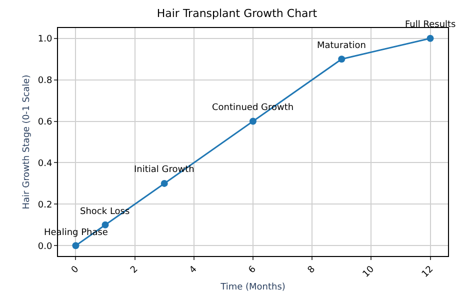 This screenshot has width=474, height=302. What do you see at coordinates (45, 205) in the screenshot?
I see `y-tick-label: 0.2` at bounding box center [45, 205].